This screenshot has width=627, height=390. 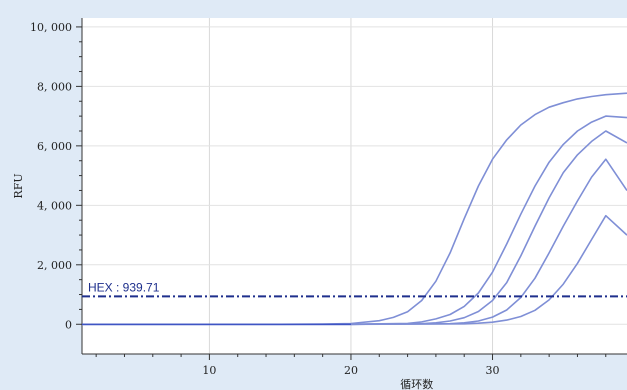 I want to click on y-tick-label: 4, 000, so click(x=54, y=205).